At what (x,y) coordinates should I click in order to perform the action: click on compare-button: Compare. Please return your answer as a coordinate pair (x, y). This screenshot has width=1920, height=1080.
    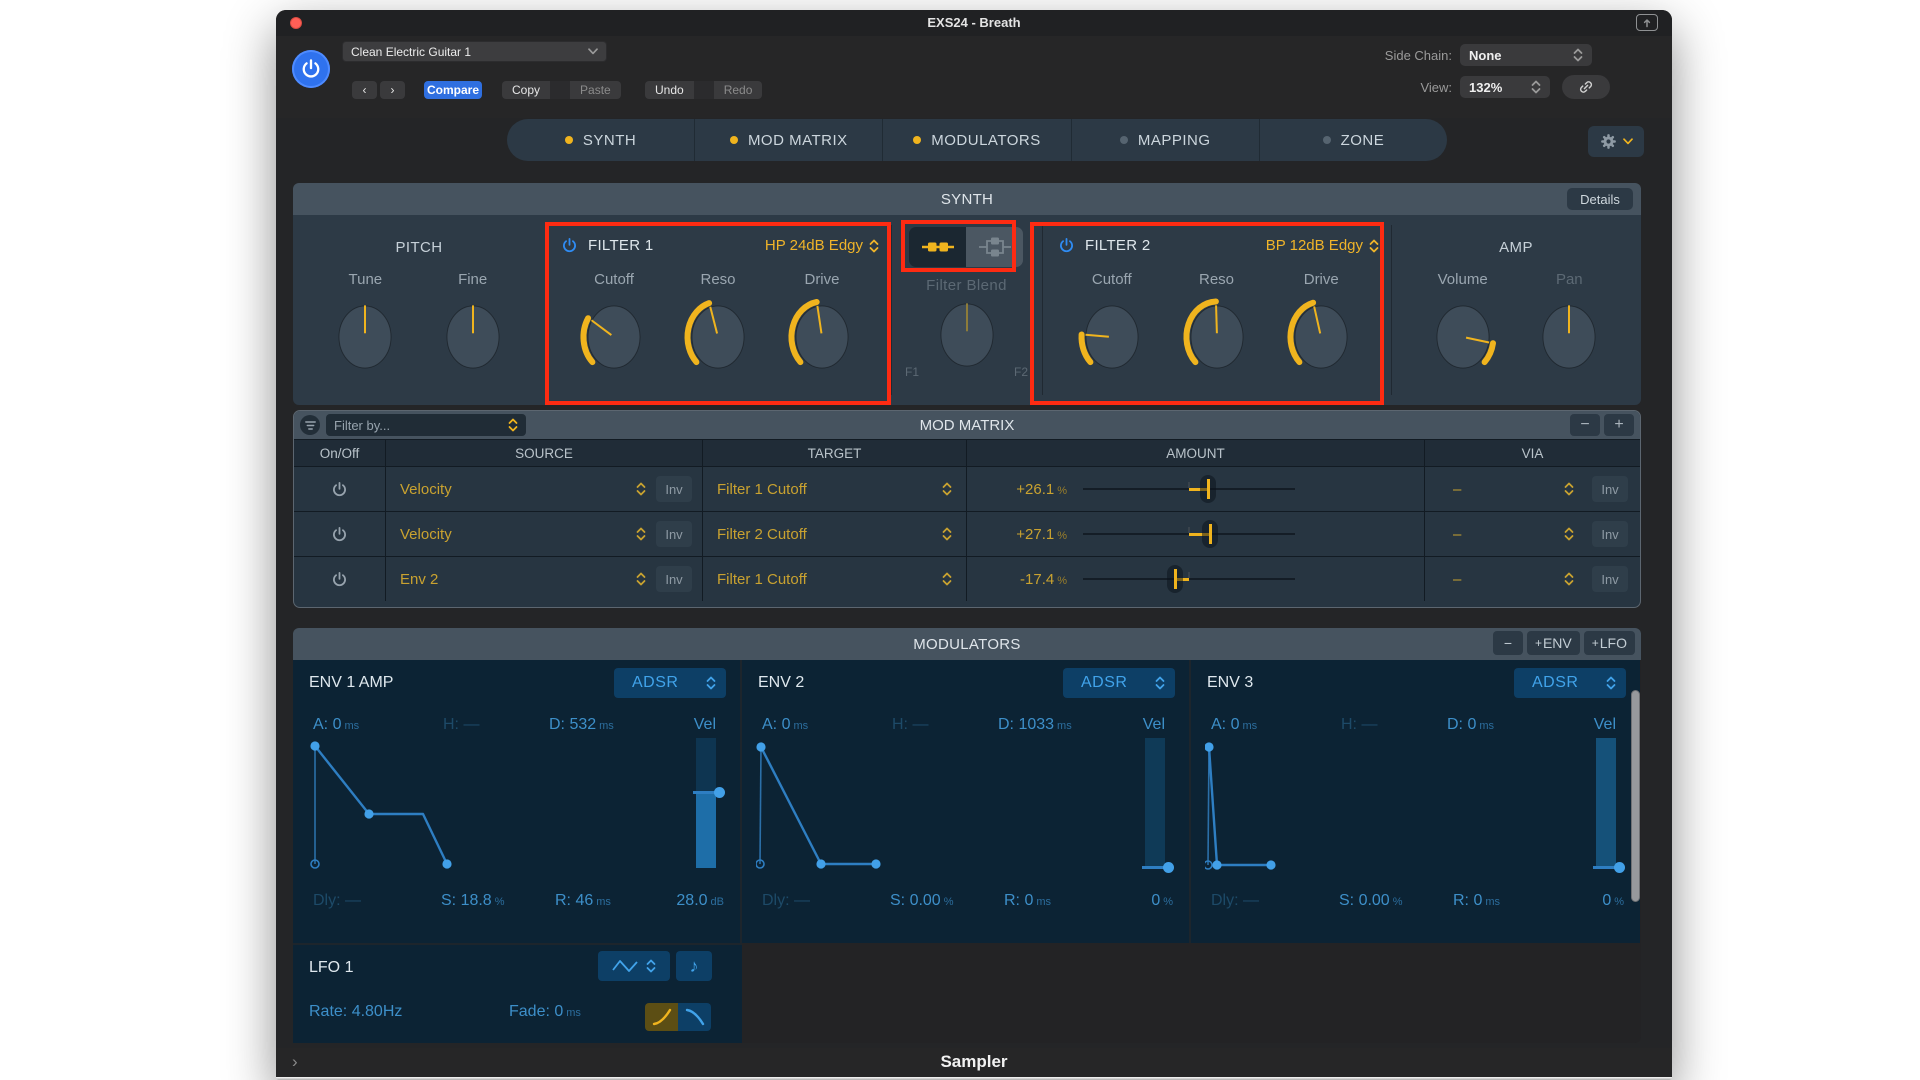
    Looking at the image, I should click on (453, 90).